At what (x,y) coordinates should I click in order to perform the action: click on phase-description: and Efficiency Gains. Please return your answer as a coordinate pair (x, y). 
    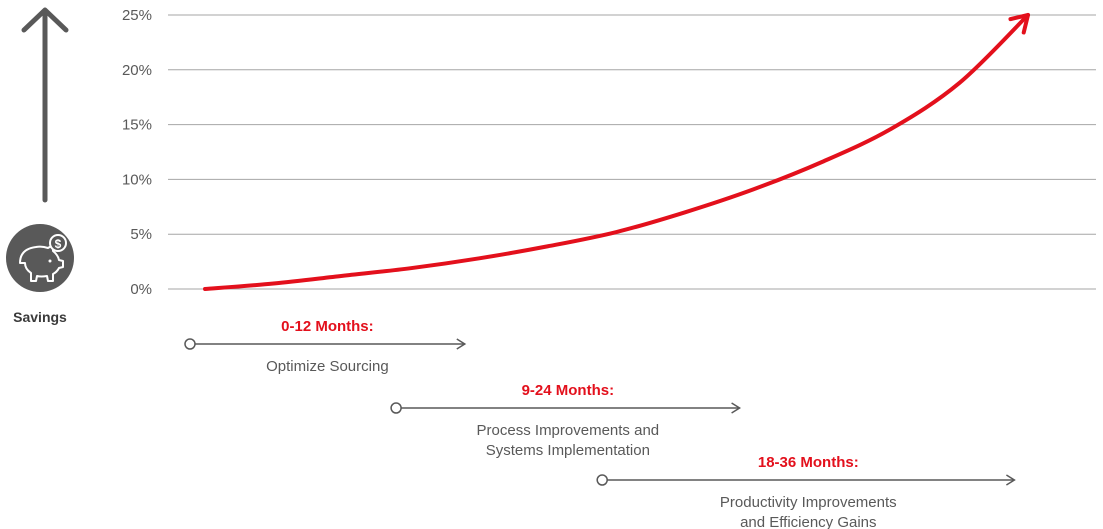
    Looking at the image, I should click on (808, 521).